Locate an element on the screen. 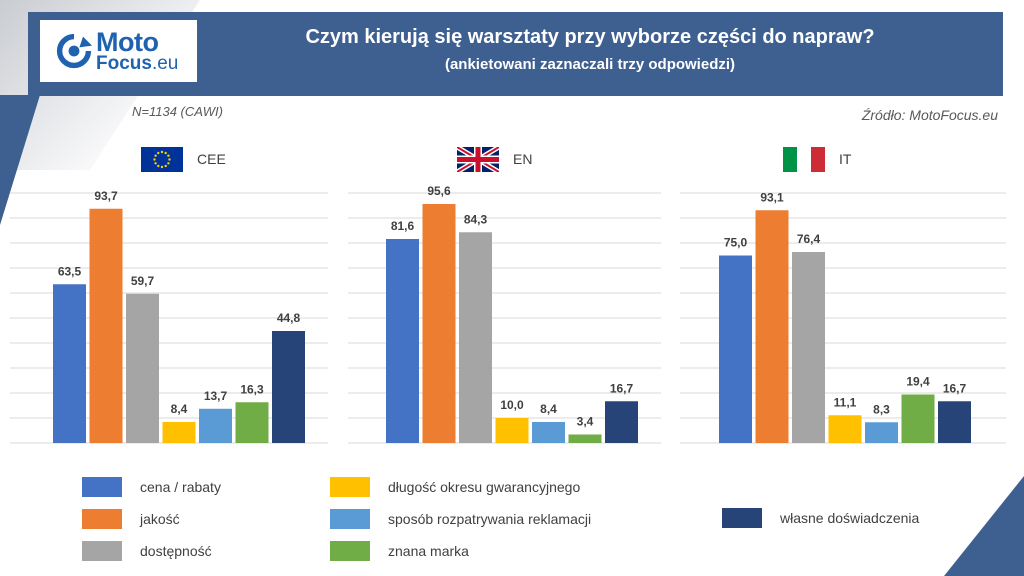 The image size is (1024, 576). legend-label-marka: znana marka is located at coordinates (428, 551).